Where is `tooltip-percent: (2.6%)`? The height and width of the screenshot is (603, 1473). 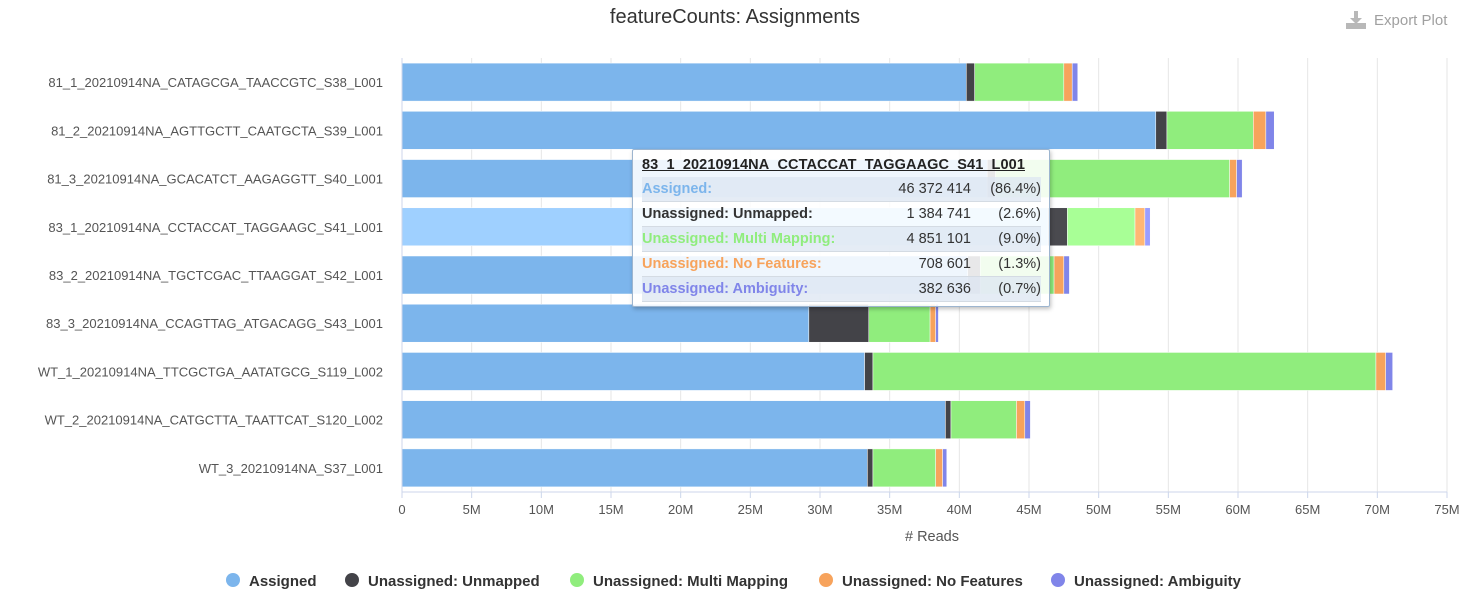 tooltip-percent: (2.6%) is located at coordinates (1019, 214).